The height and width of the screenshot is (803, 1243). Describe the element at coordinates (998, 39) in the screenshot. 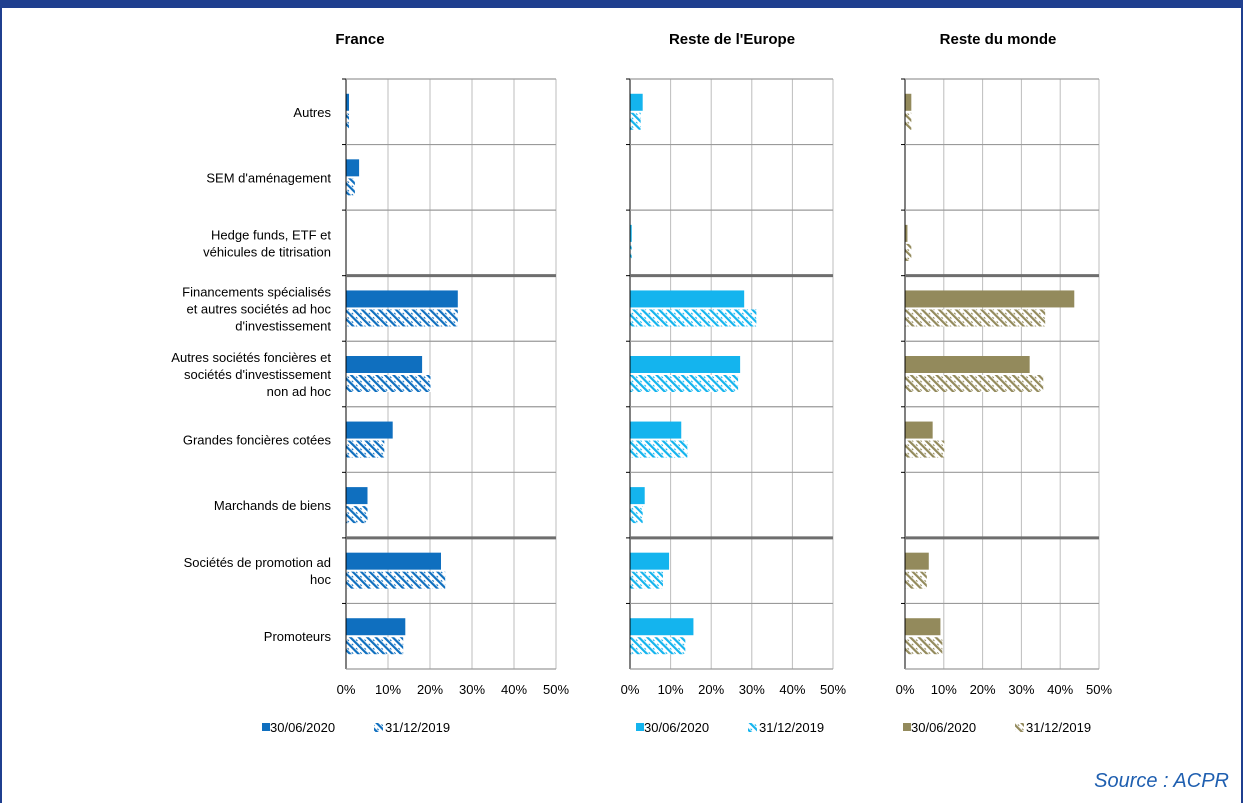

I see `panel-title: Reste du monde` at that location.